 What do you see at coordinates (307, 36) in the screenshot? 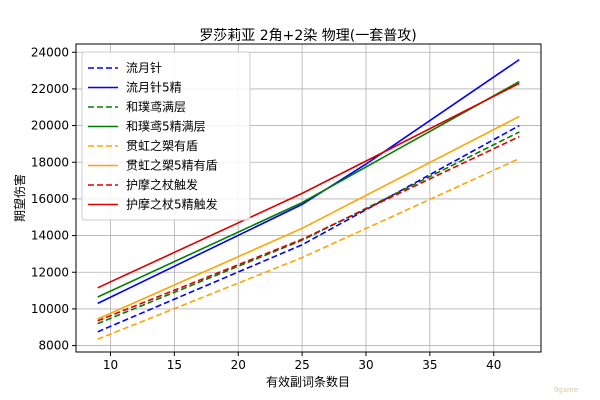
I see `chart-title: 罗莎莉亚 2角+2染 物理(一套普攻)` at bounding box center [307, 36].